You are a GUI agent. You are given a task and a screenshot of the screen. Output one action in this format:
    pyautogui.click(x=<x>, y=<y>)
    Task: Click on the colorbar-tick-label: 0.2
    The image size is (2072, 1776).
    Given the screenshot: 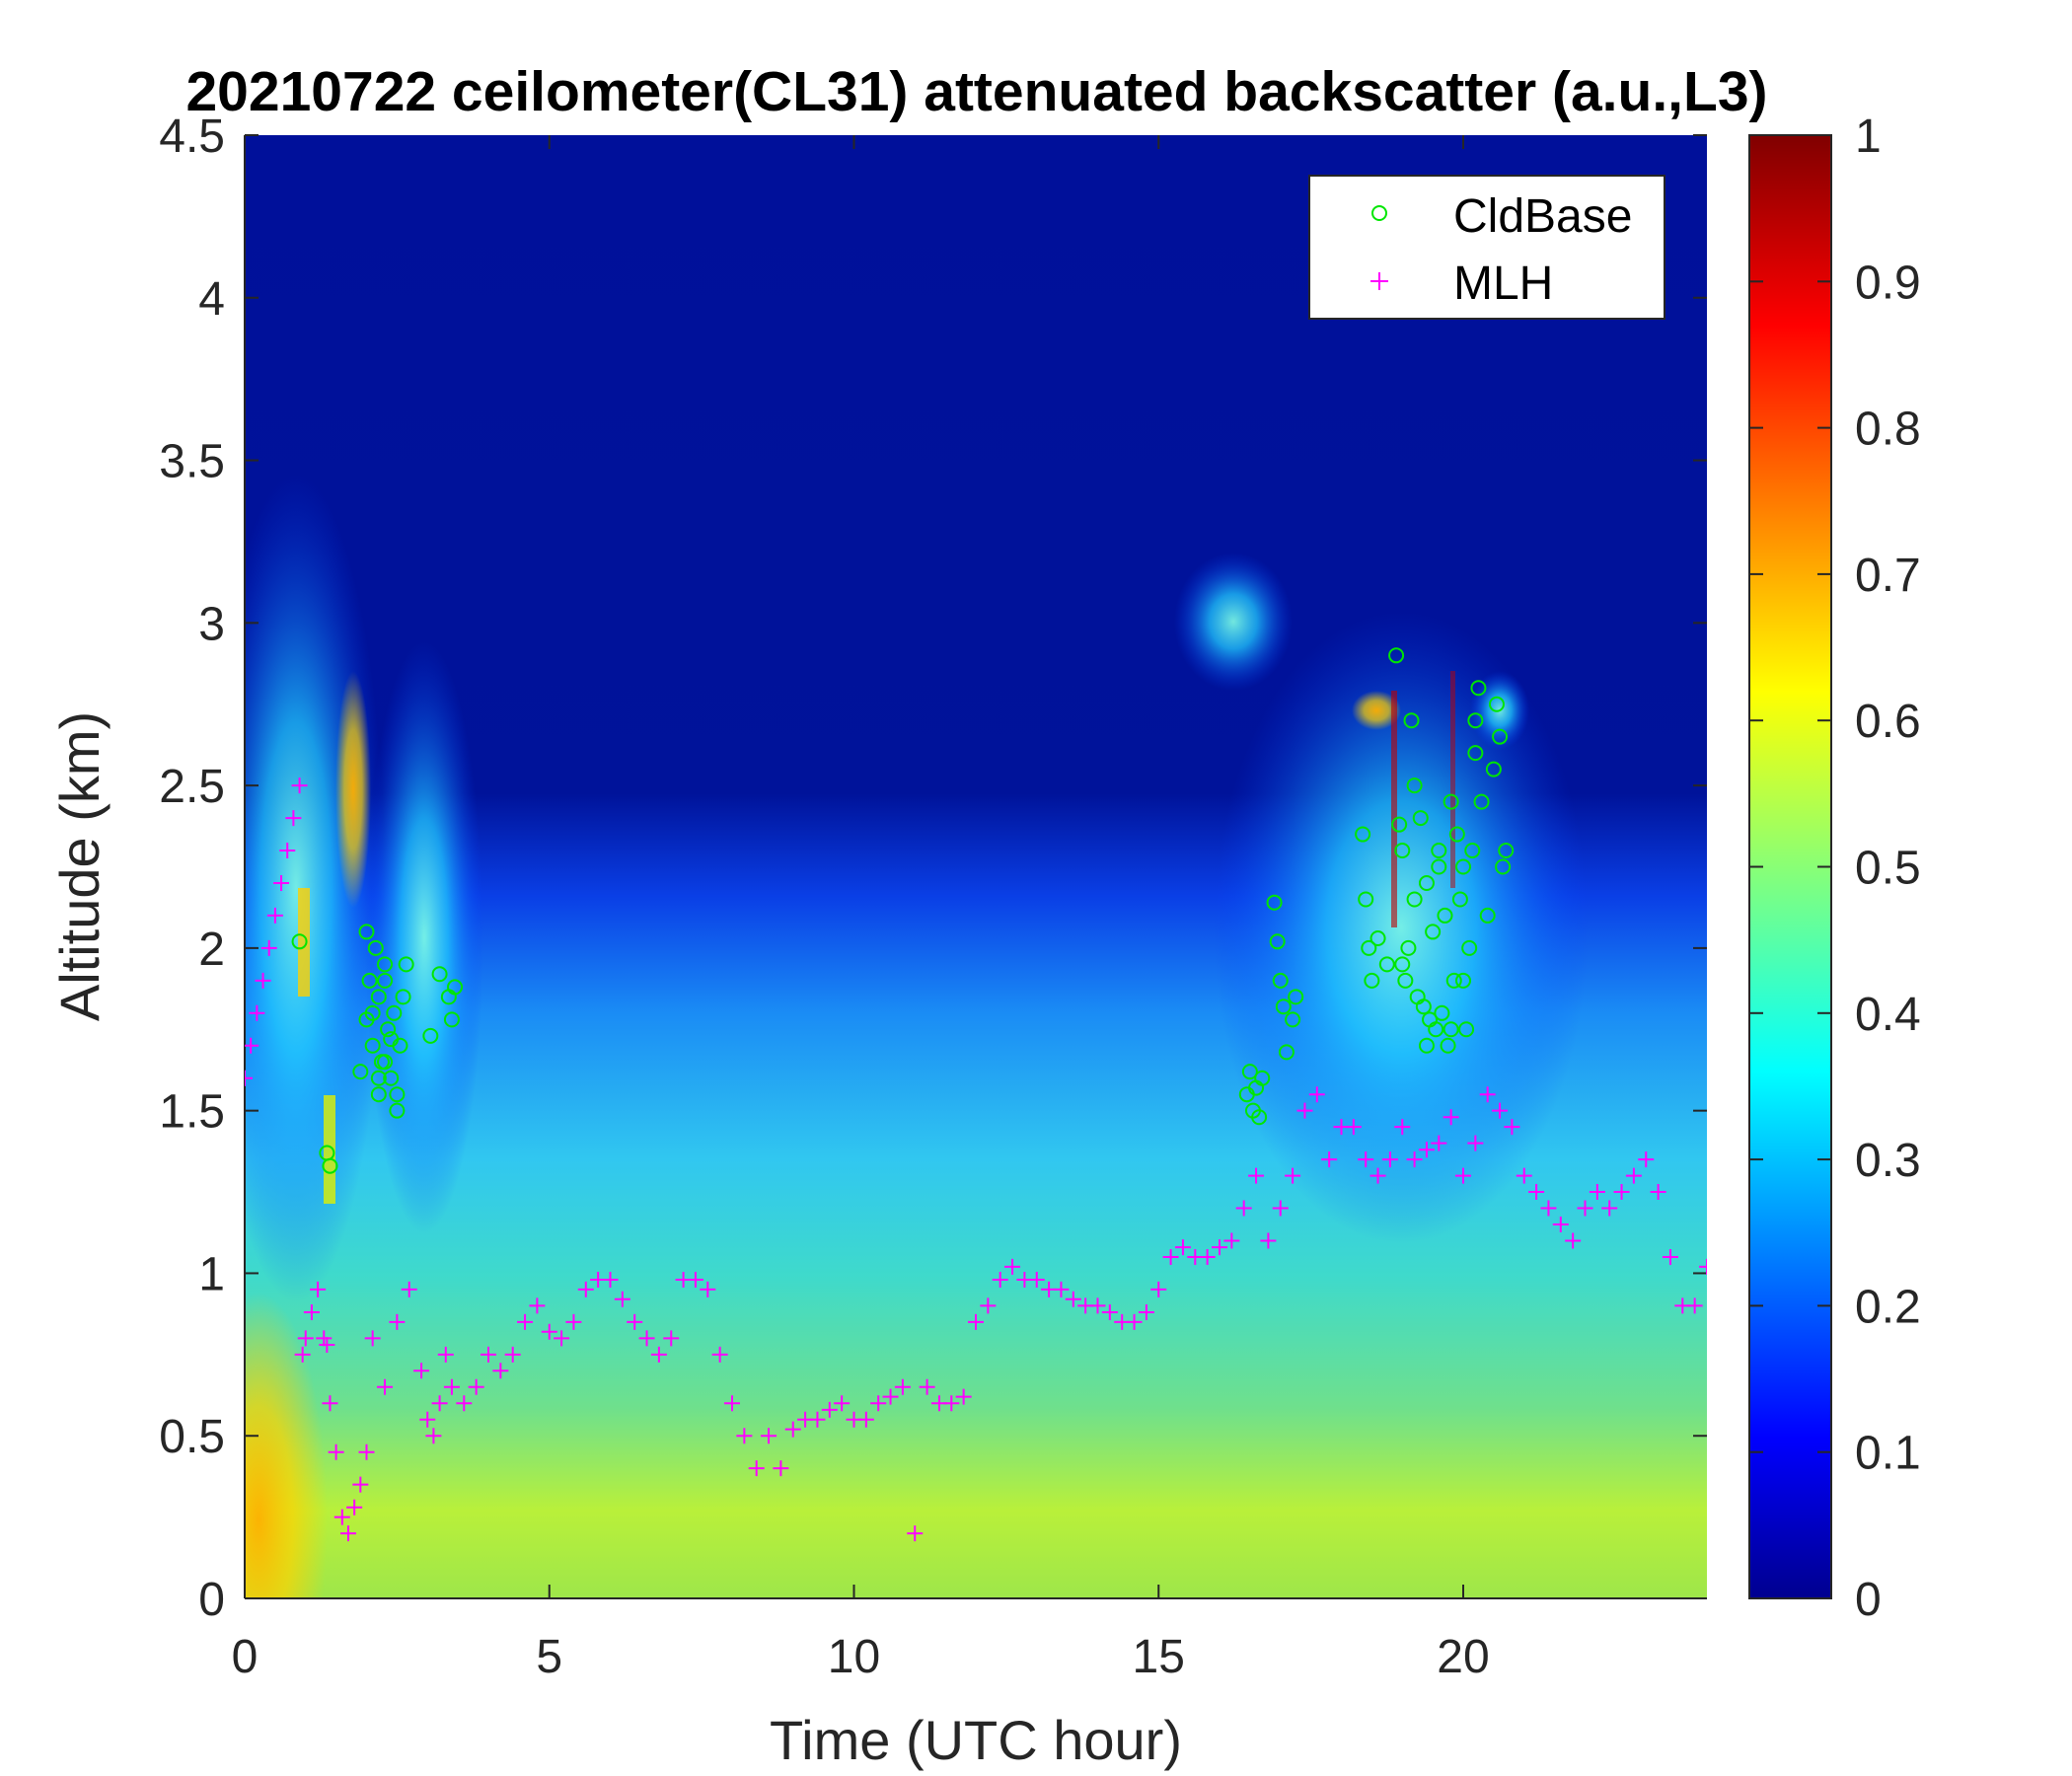 What is the action you would take?
    pyautogui.click(x=1888, y=1307)
    